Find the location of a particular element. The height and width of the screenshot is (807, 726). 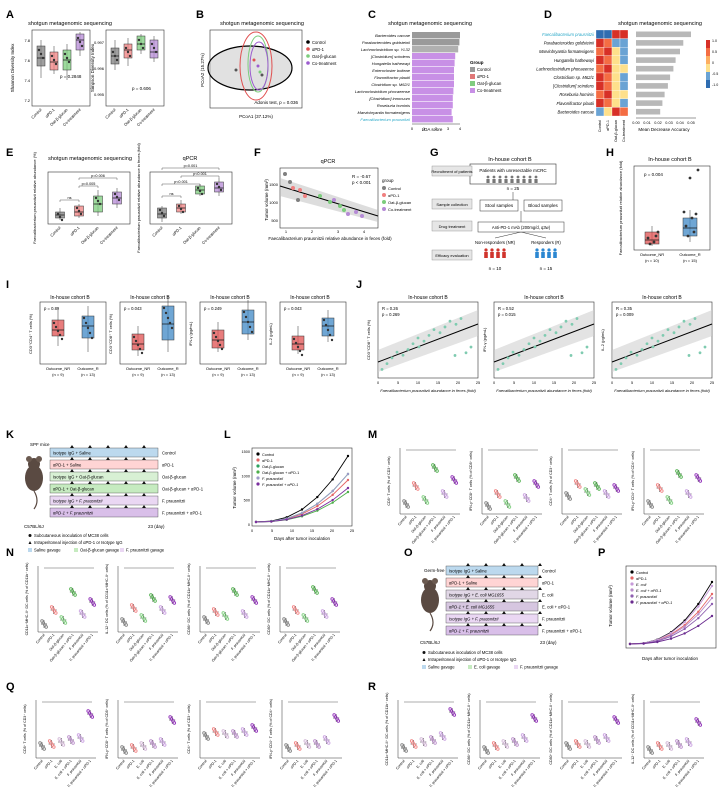

legend-label: F. prausnitzii + αPD-1 is located at coordinates (280, 485).